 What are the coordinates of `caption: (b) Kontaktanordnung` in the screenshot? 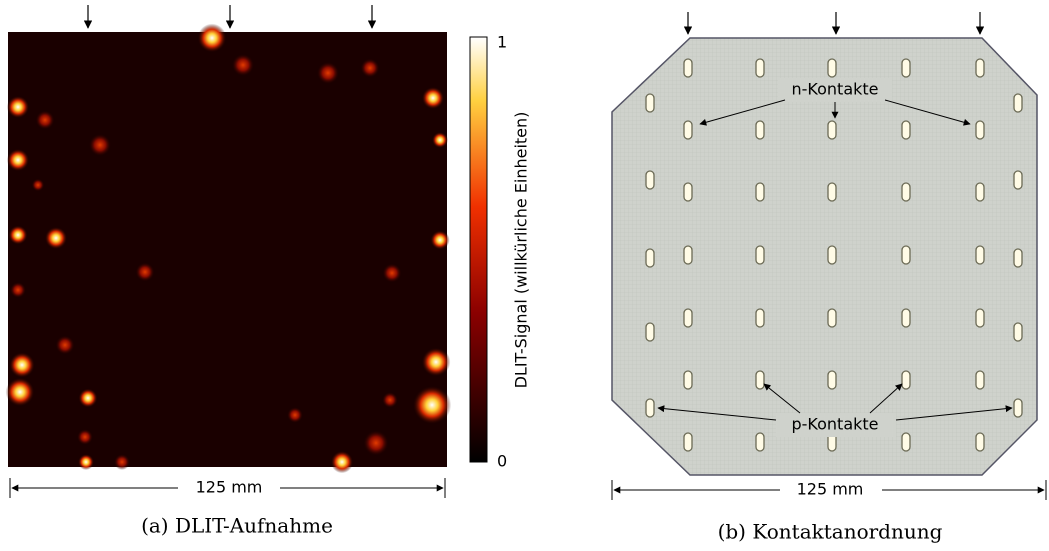 It's located at (830, 532).